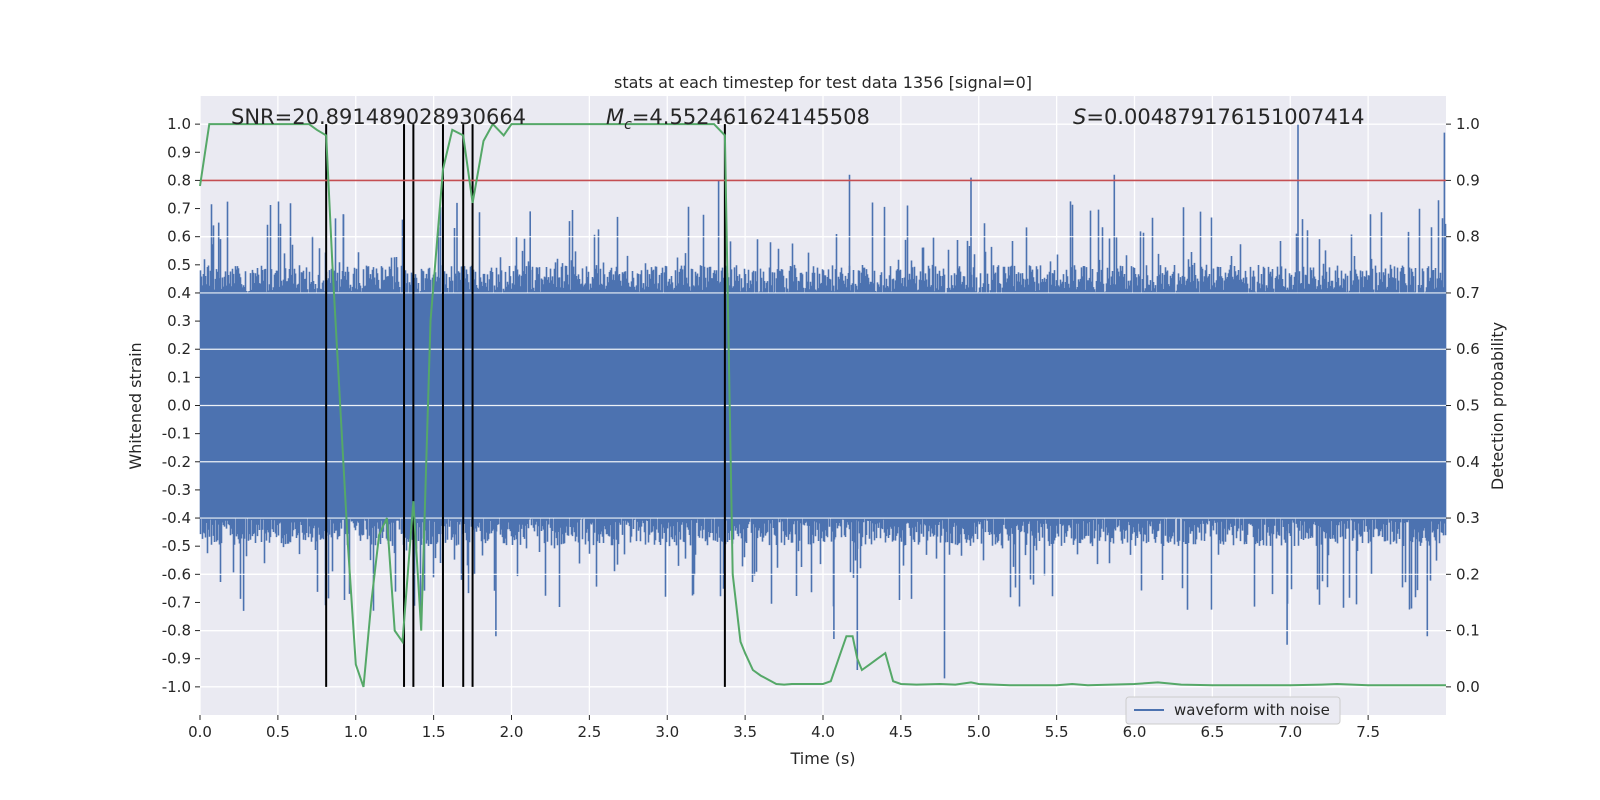  What do you see at coordinates (200, 732) in the screenshot?
I see `x-tick-label: 0.0` at bounding box center [200, 732].